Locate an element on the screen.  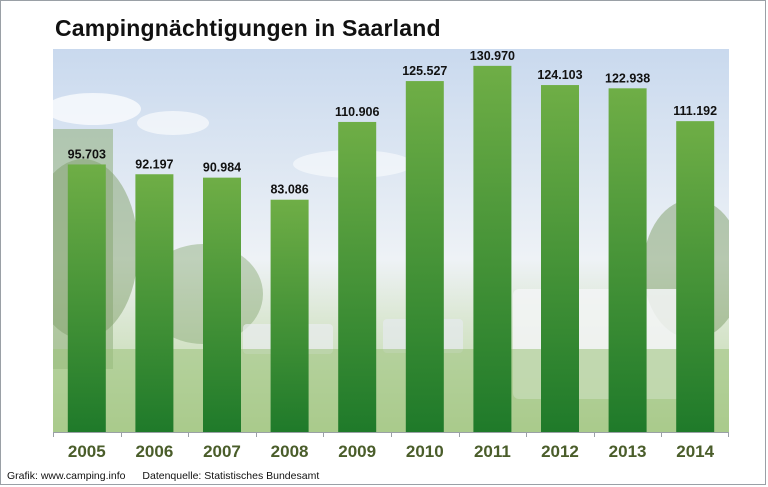
value-label-2011: 130.970 is located at coordinates (492, 56).